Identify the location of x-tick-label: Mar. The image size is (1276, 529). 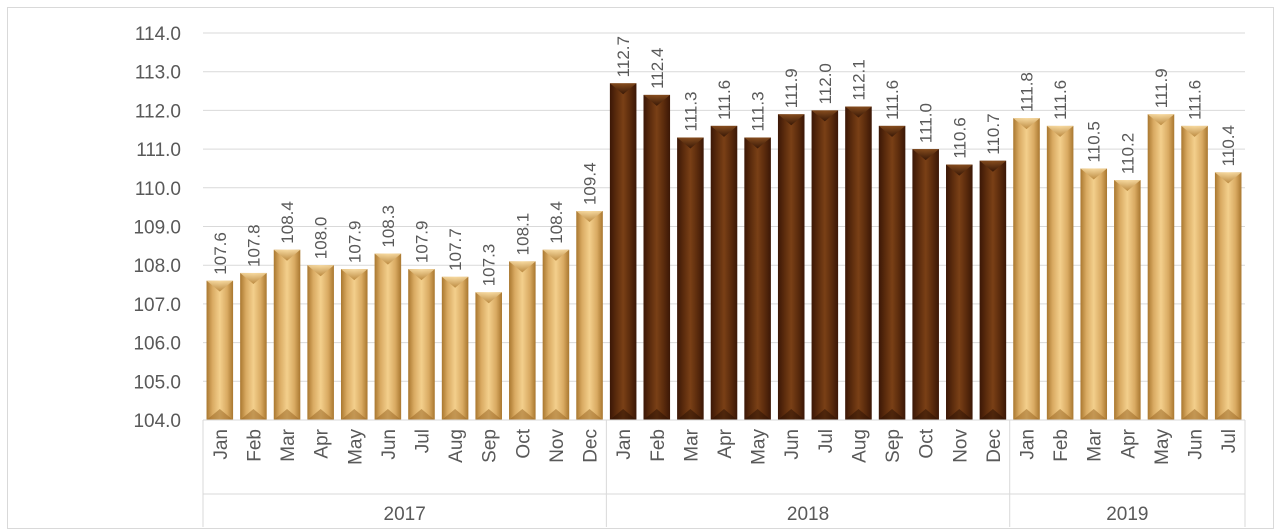
(288, 444).